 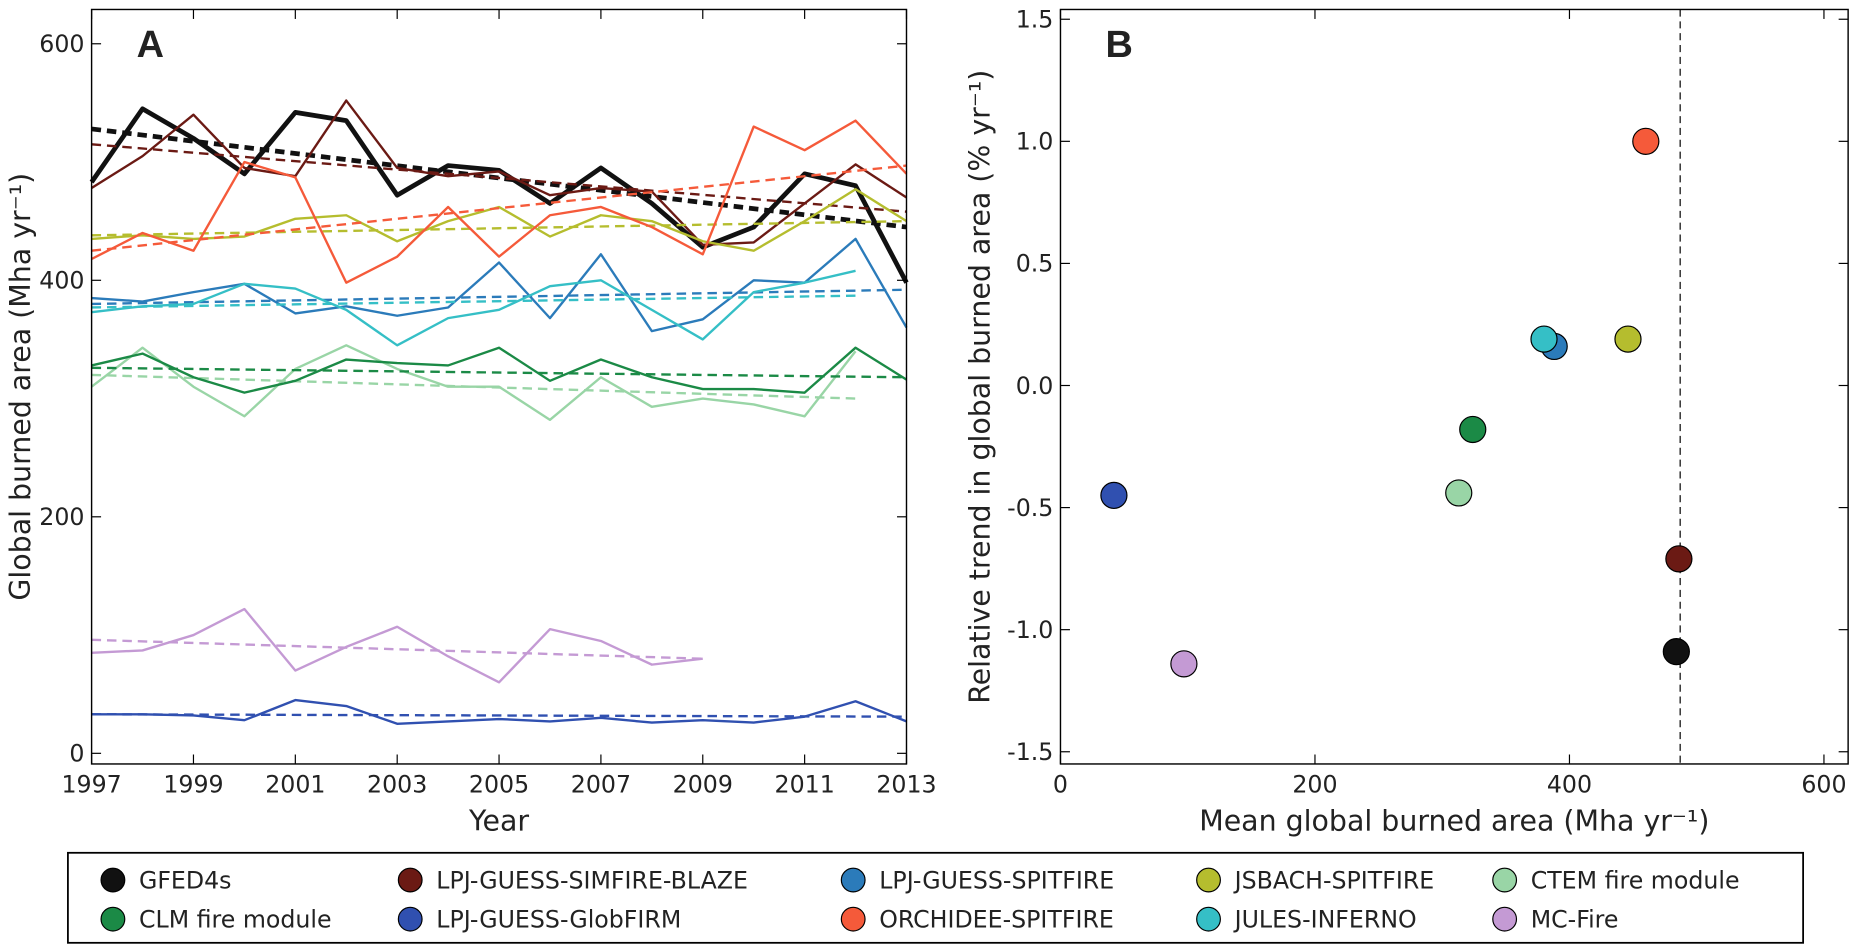 What do you see at coordinates (996, 919) in the screenshot?
I see `legend-label: ORCHIDEE-SPITFIRE` at bounding box center [996, 919].